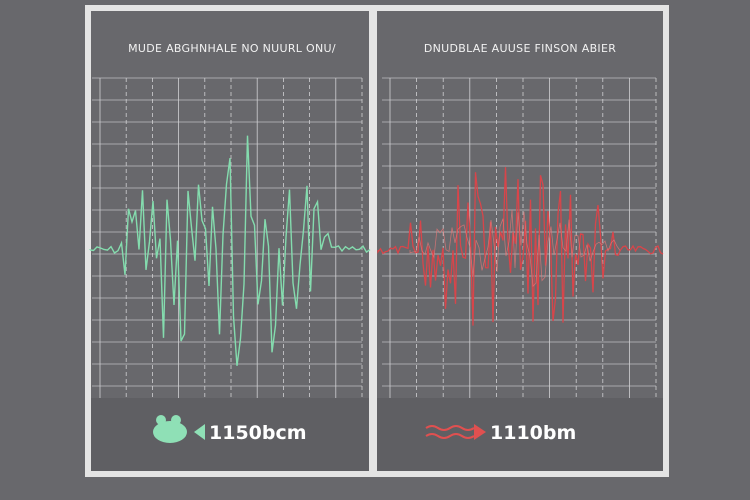 The image size is (750, 500). I want to click on waveform, so click(515, 248).